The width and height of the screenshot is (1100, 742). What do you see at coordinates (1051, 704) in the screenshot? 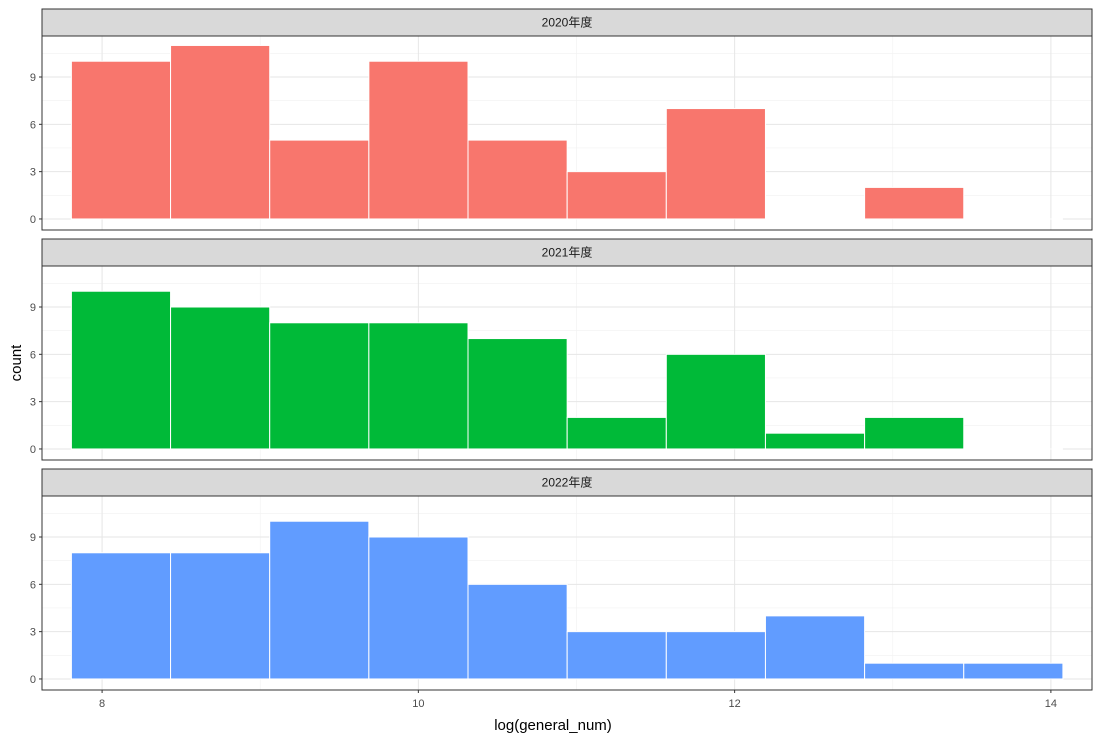
I see `x-tick-label: 14` at bounding box center [1051, 704].